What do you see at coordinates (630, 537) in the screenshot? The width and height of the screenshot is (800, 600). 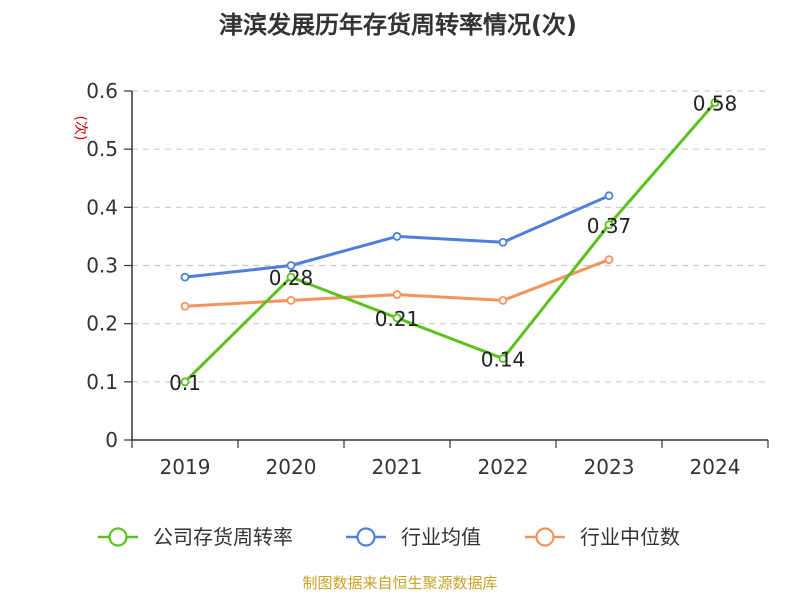 I see `legend-label: 行业中位数` at bounding box center [630, 537].